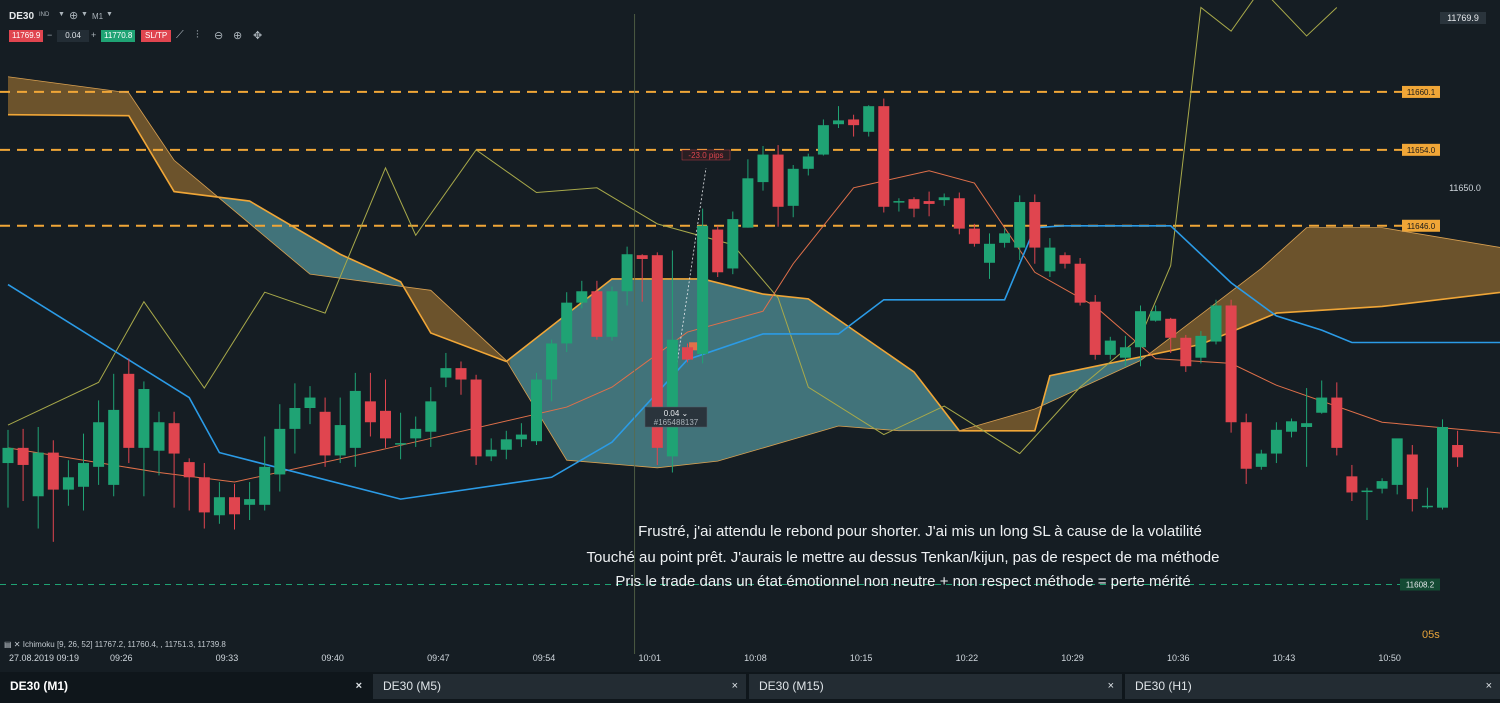 Image resolution: width=1500 pixels, height=703 pixels. I want to click on tab-label: DE30 (M1), so click(39, 686).